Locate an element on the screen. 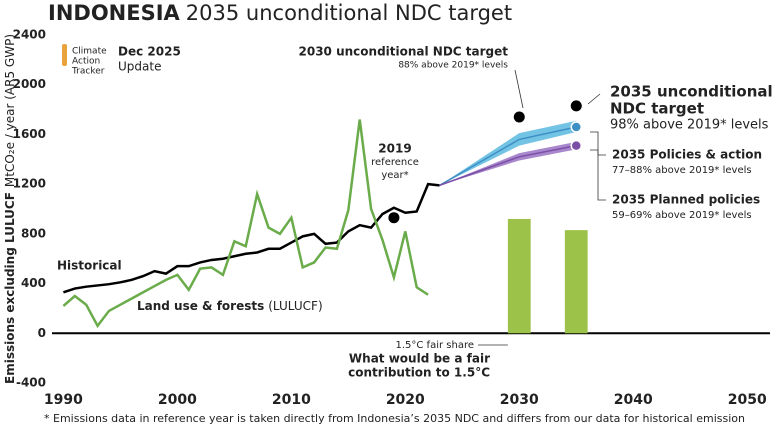  y-label-unit: MtCO₂e / year (AR5 GWP) is located at coordinates (10, 110).